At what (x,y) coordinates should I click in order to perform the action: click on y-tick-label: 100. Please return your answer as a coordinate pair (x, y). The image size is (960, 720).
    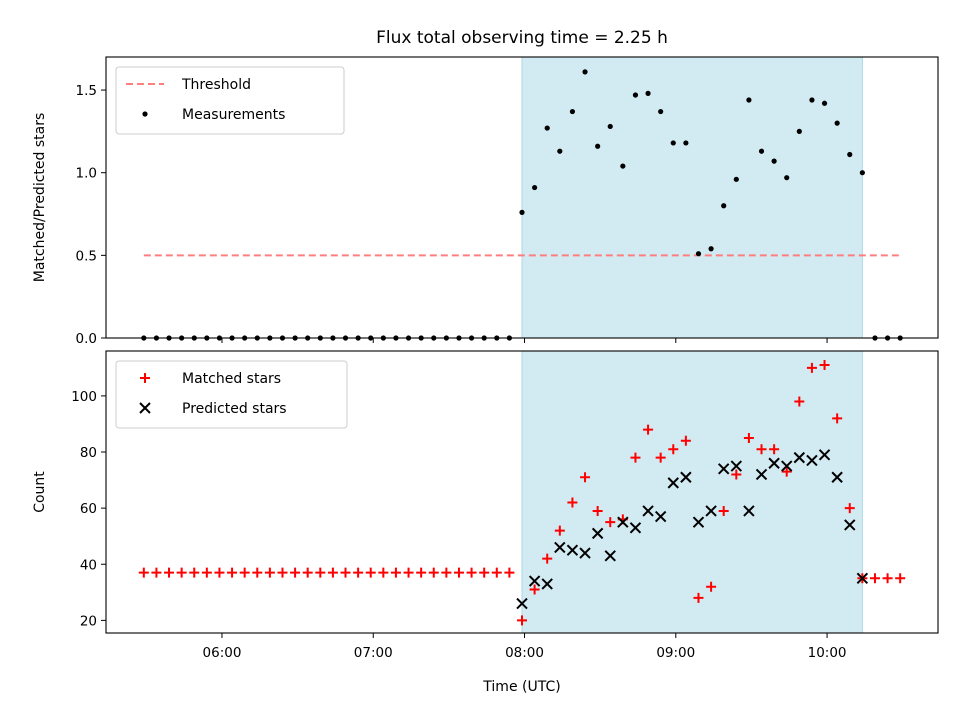
    Looking at the image, I should click on (84, 397).